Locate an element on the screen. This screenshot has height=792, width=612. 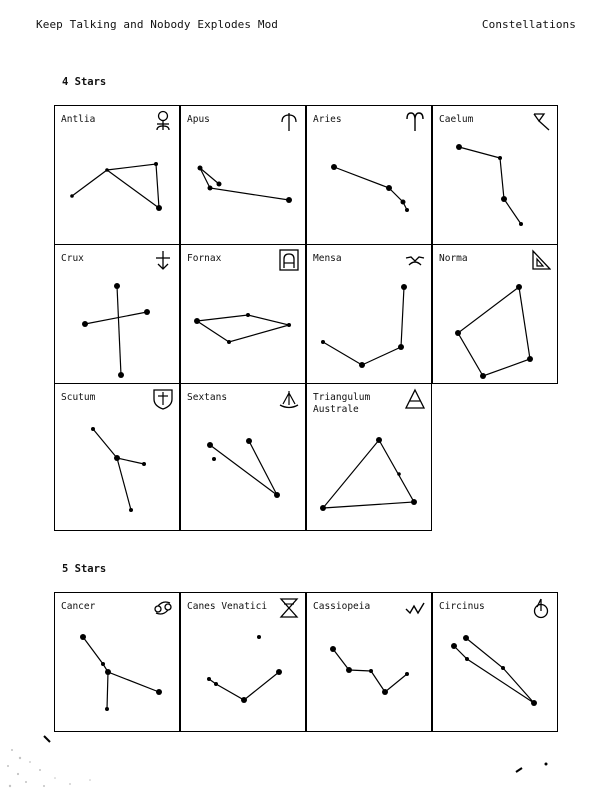
cancer-star-map is located at coordinates (121, 672).